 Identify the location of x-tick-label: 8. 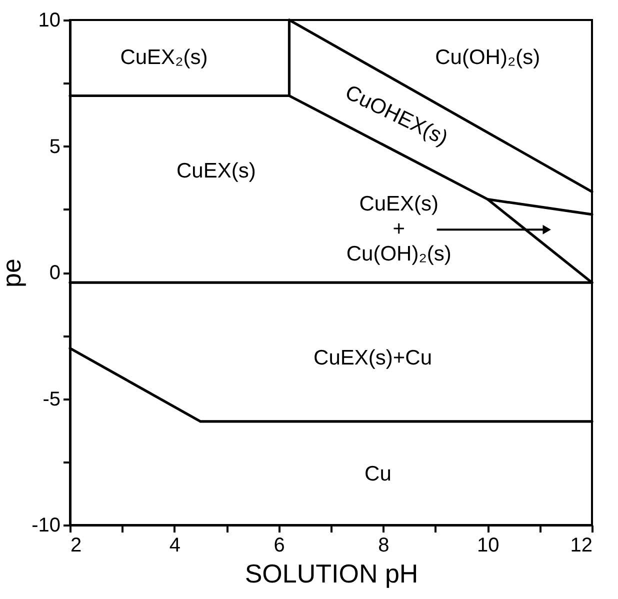
(384, 545).